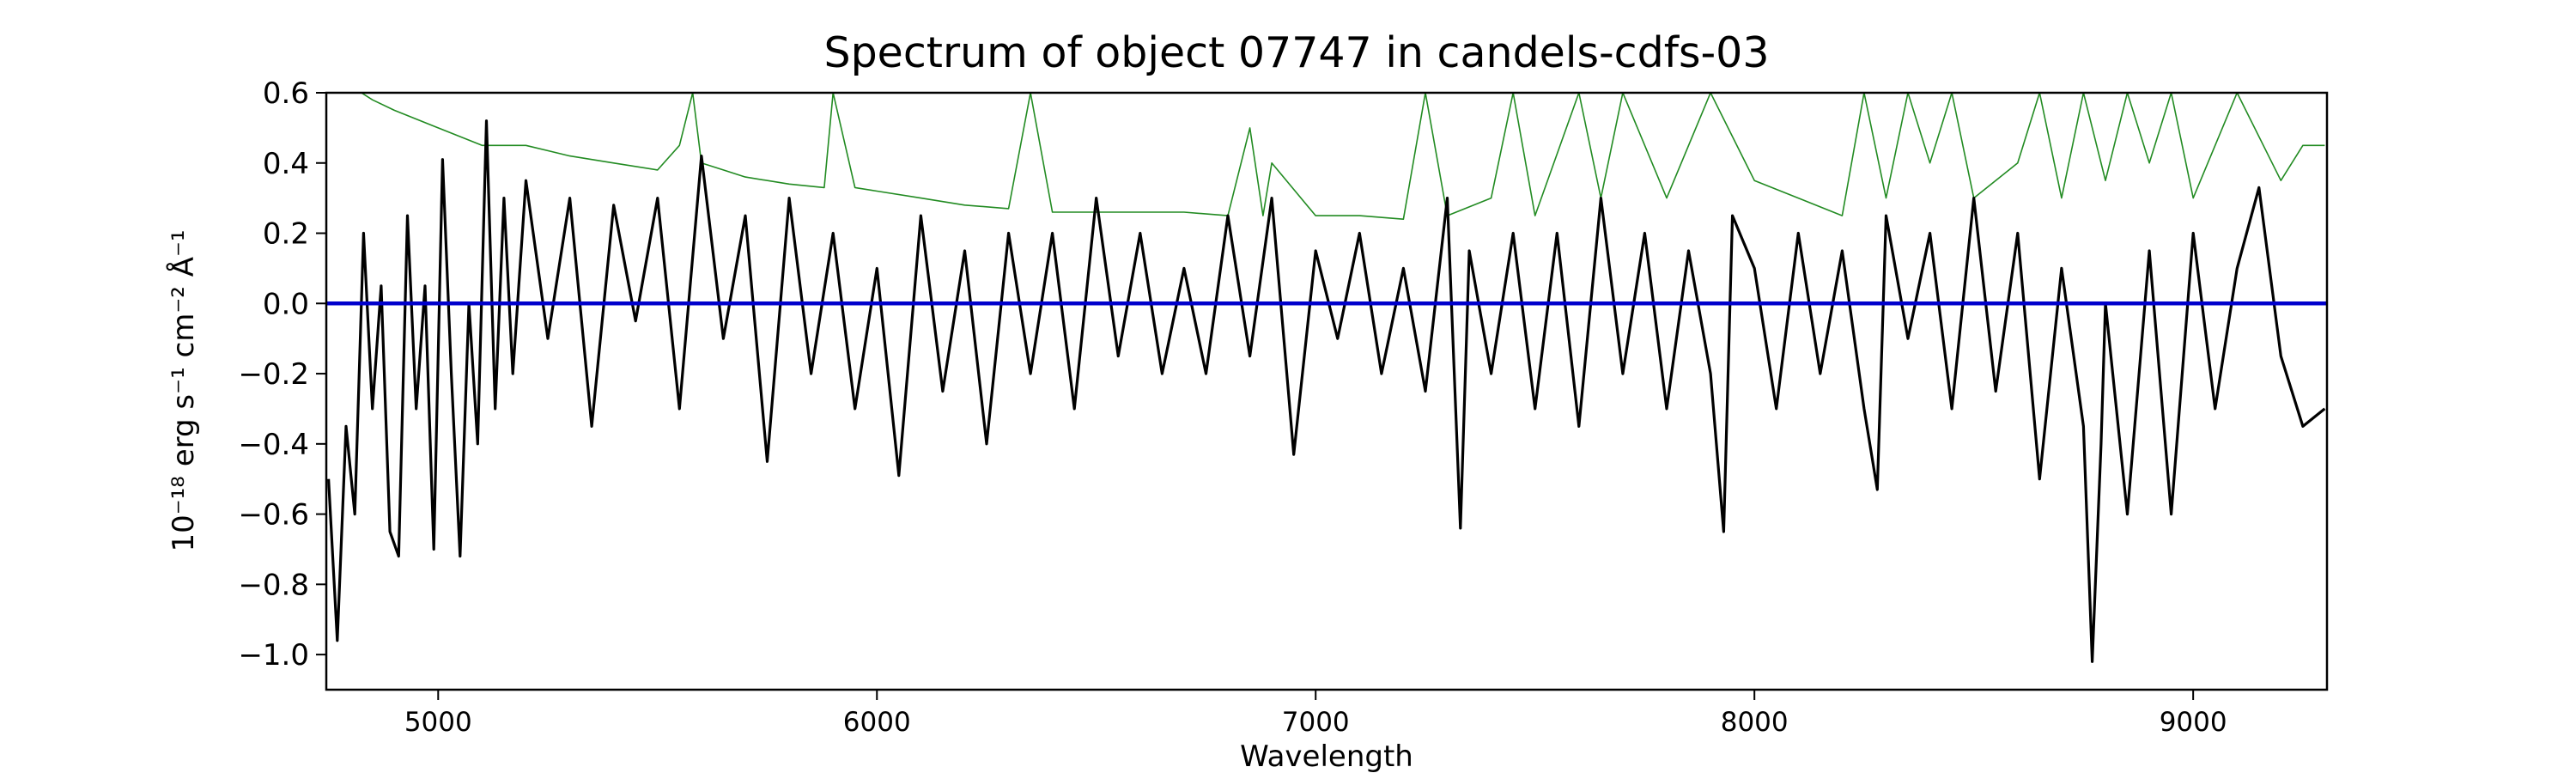  Describe the element at coordinates (286, 304) in the screenshot. I see `y-tick-label: 0.0` at that location.